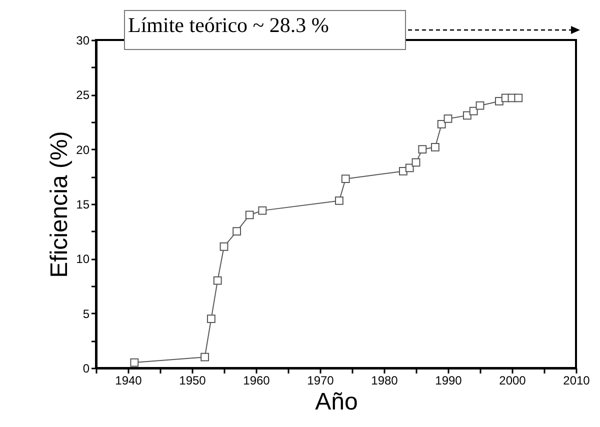  What do you see at coordinates (256, 381) in the screenshot?
I see `x-tick-label: 1960` at bounding box center [256, 381].